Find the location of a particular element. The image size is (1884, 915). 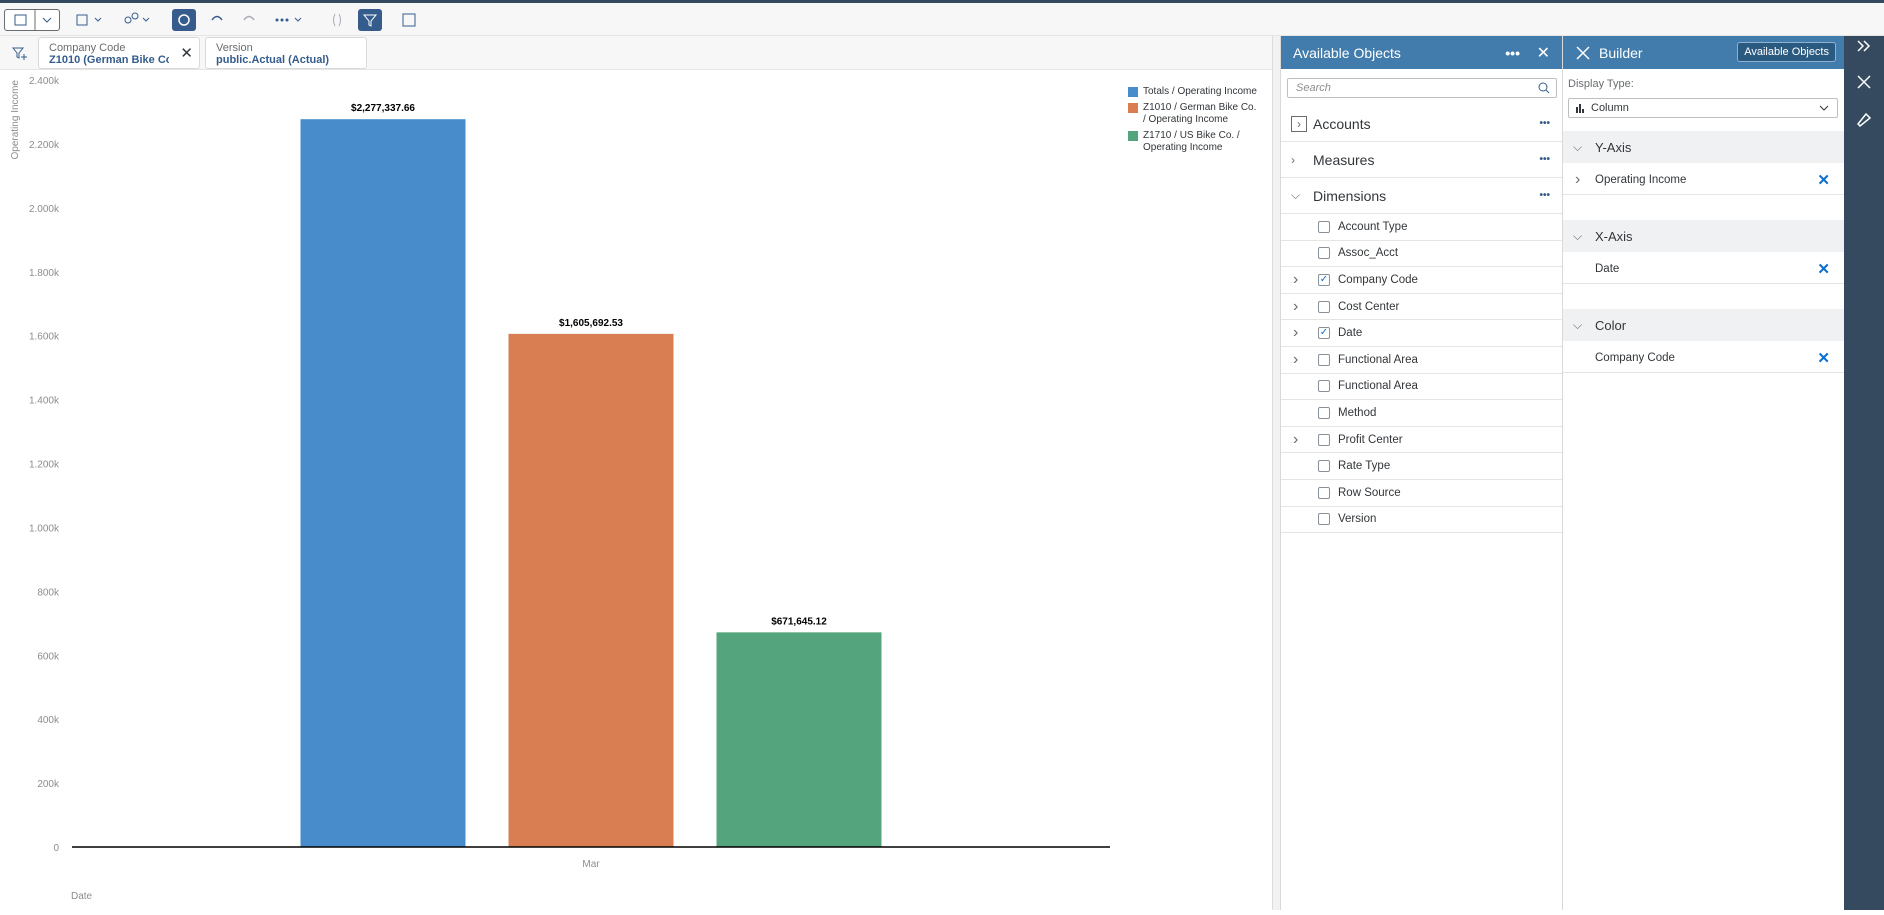

y-tick-label: 2.200k is located at coordinates (44, 145).